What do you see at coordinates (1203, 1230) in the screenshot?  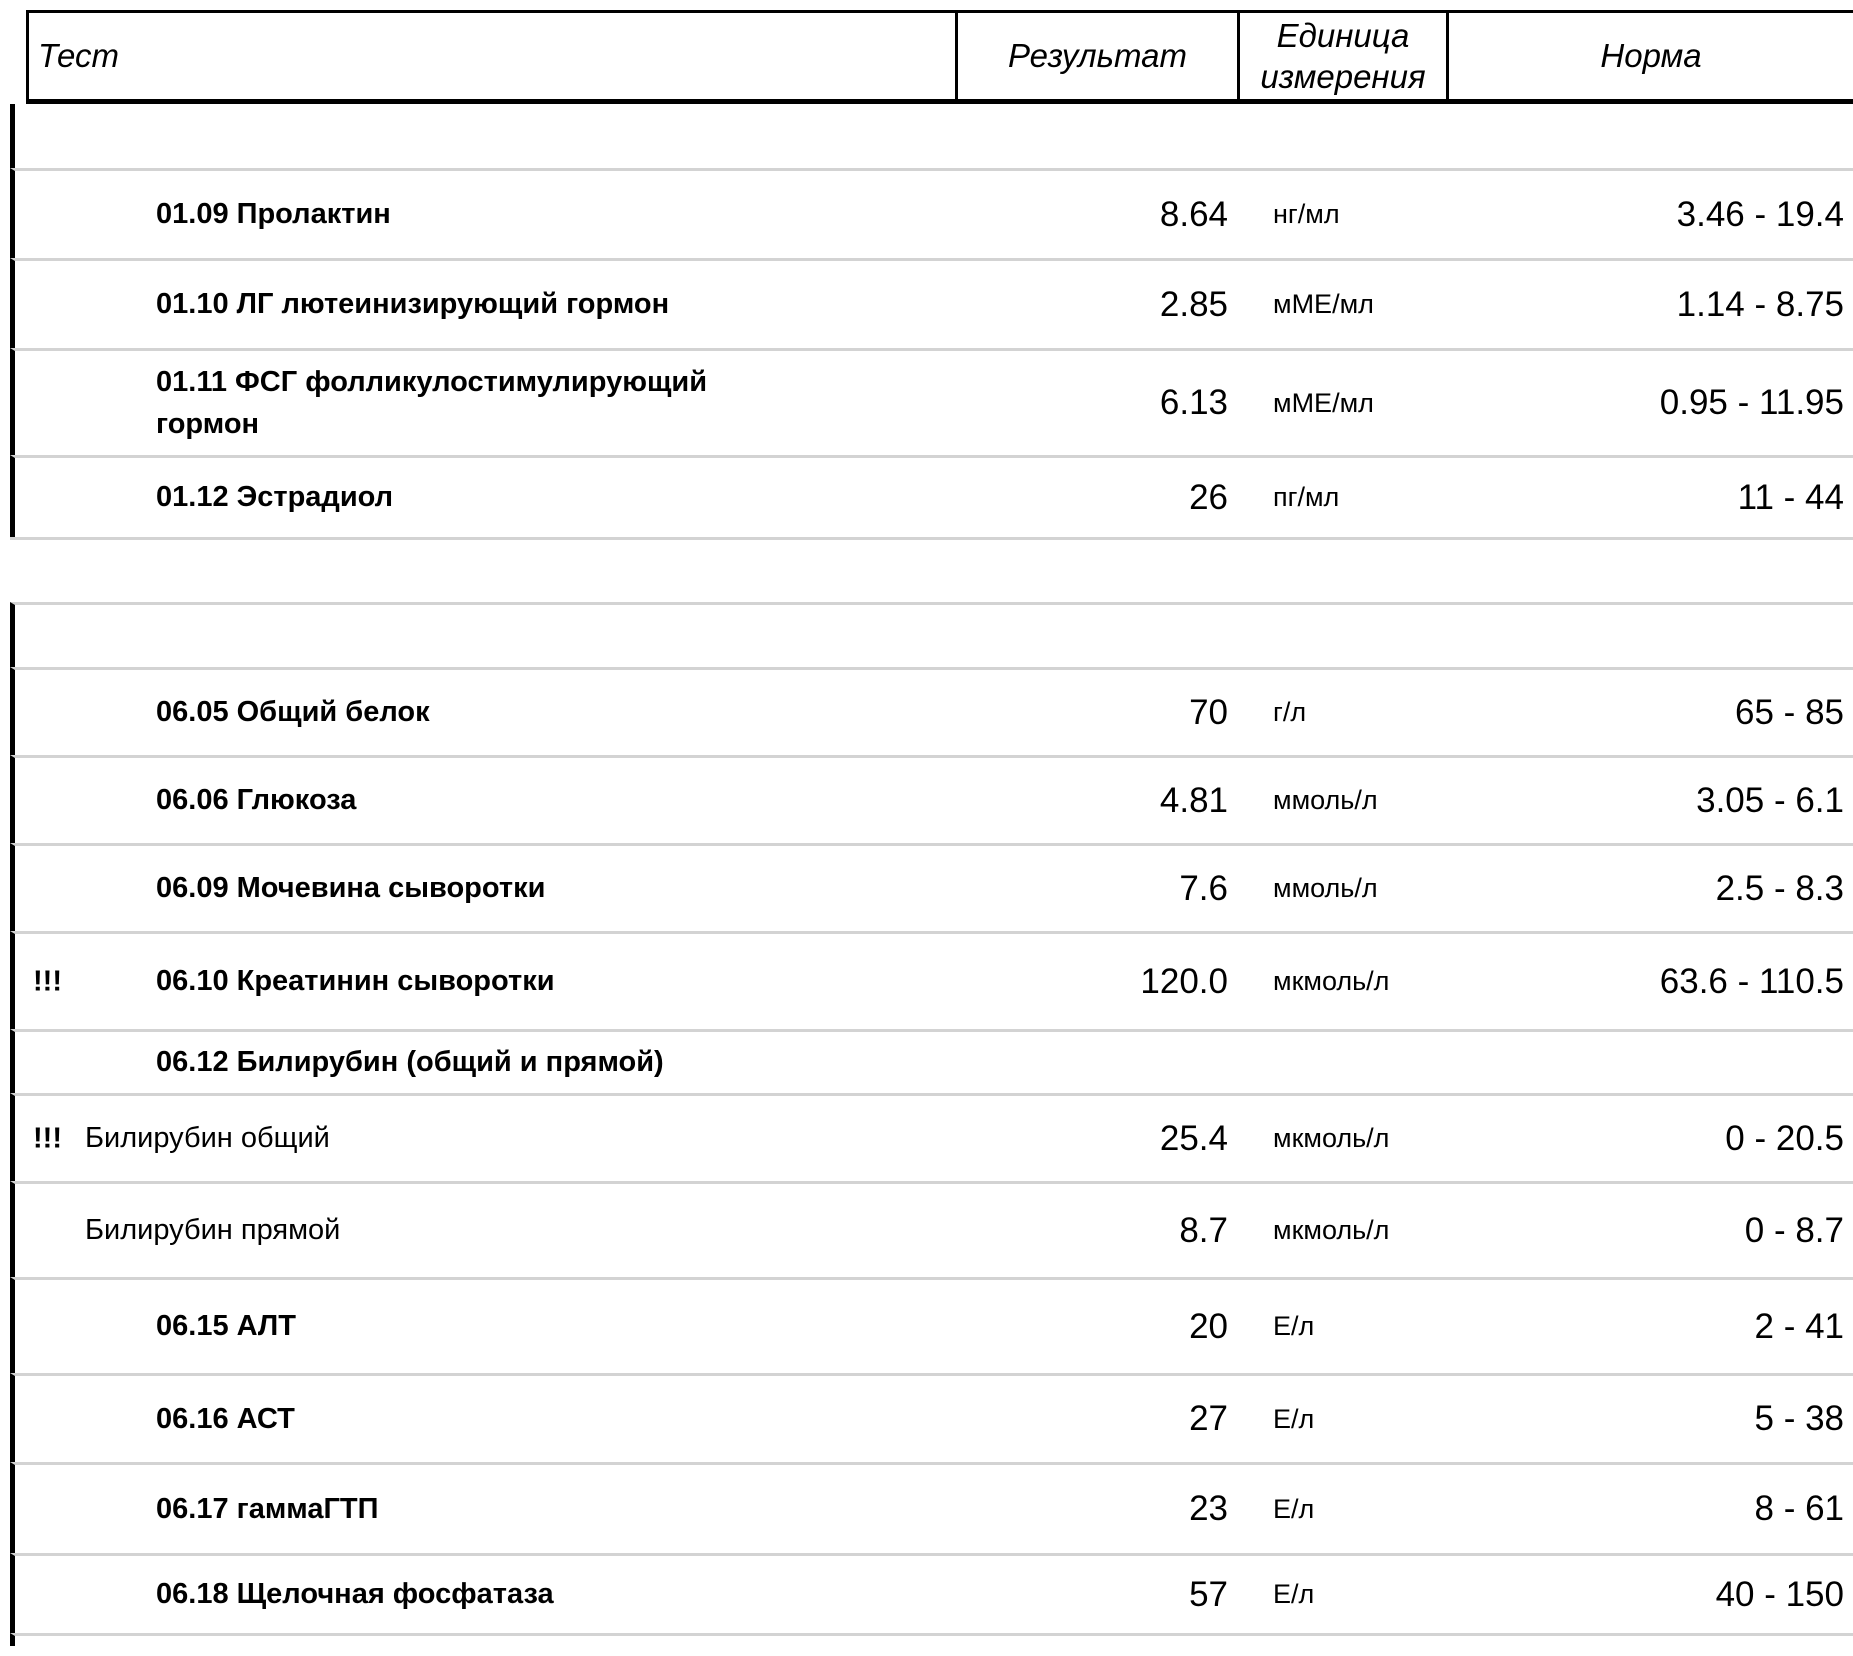 I see `result-cell: 8.7` at bounding box center [1203, 1230].